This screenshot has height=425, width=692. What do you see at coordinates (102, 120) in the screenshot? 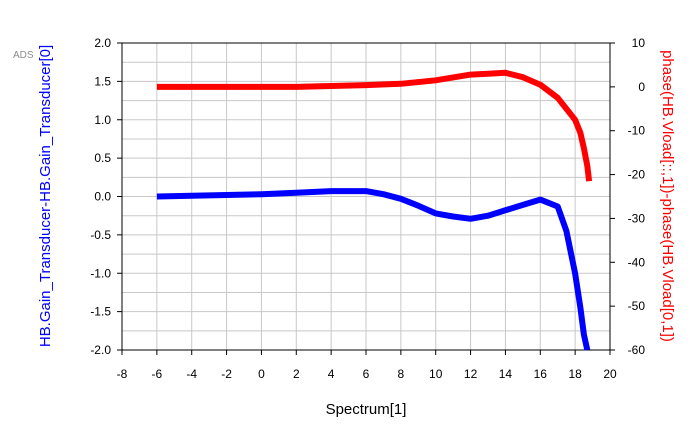
I see `y-left-tick-label: 1.0` at bounding box center [102, 120].